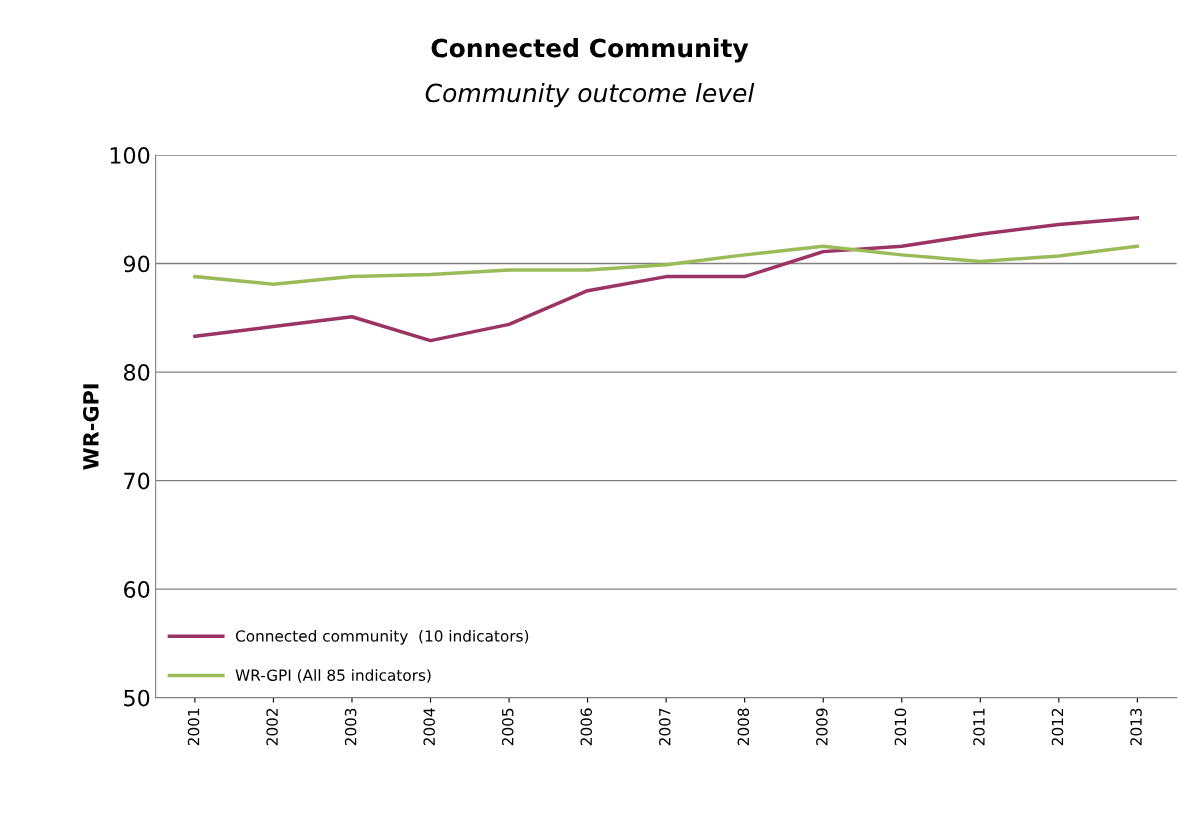  I want to click on x-tick-label: 2004, so click(429, 727).